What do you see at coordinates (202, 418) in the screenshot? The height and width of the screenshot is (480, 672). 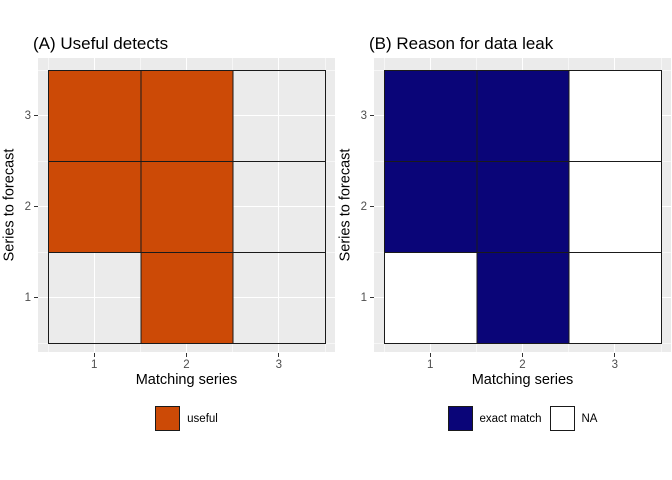 I see `legend-label: useful` at bounding box center [202, 418].